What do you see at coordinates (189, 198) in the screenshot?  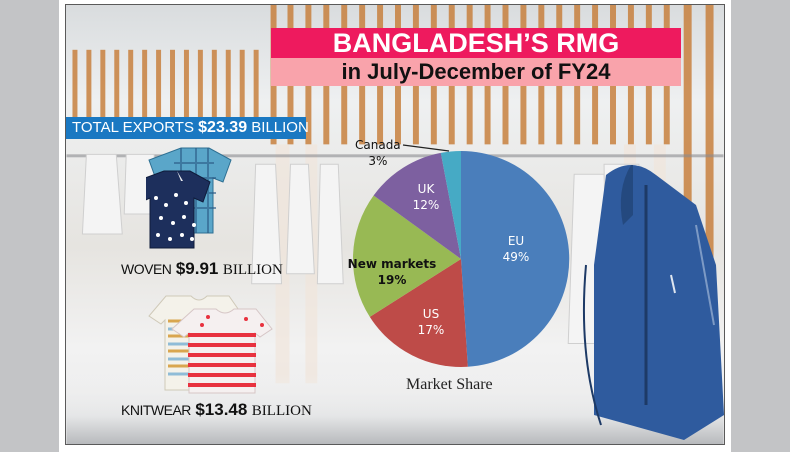 I see `woven-shirts-icon` at bounding box center [189, 198].